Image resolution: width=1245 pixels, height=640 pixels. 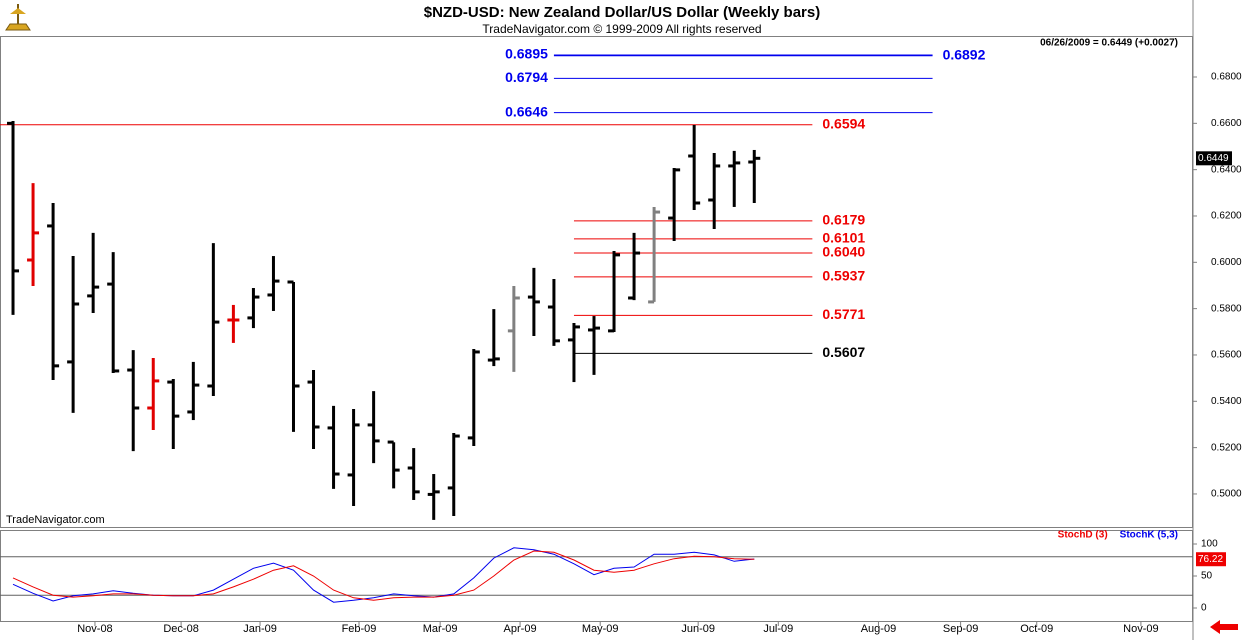 I want to click on level-label: 0.5607, so click(x=843, y=352).